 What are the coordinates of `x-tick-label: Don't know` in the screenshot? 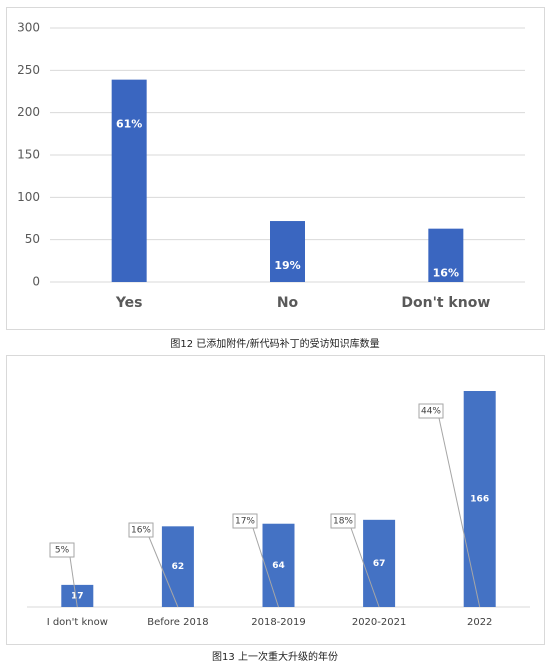 It's located at (445, 303).